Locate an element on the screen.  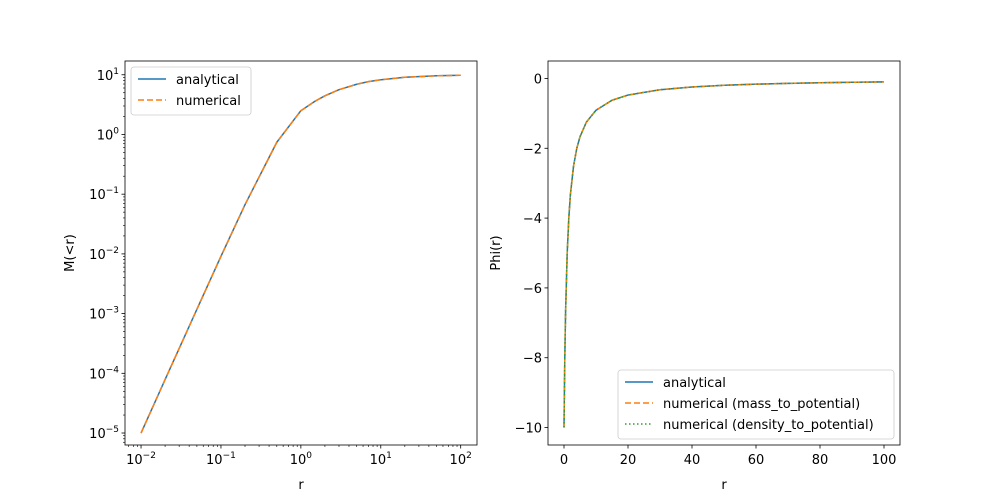
y-tick-label: 10¹ is located at coordinates (108, 75).